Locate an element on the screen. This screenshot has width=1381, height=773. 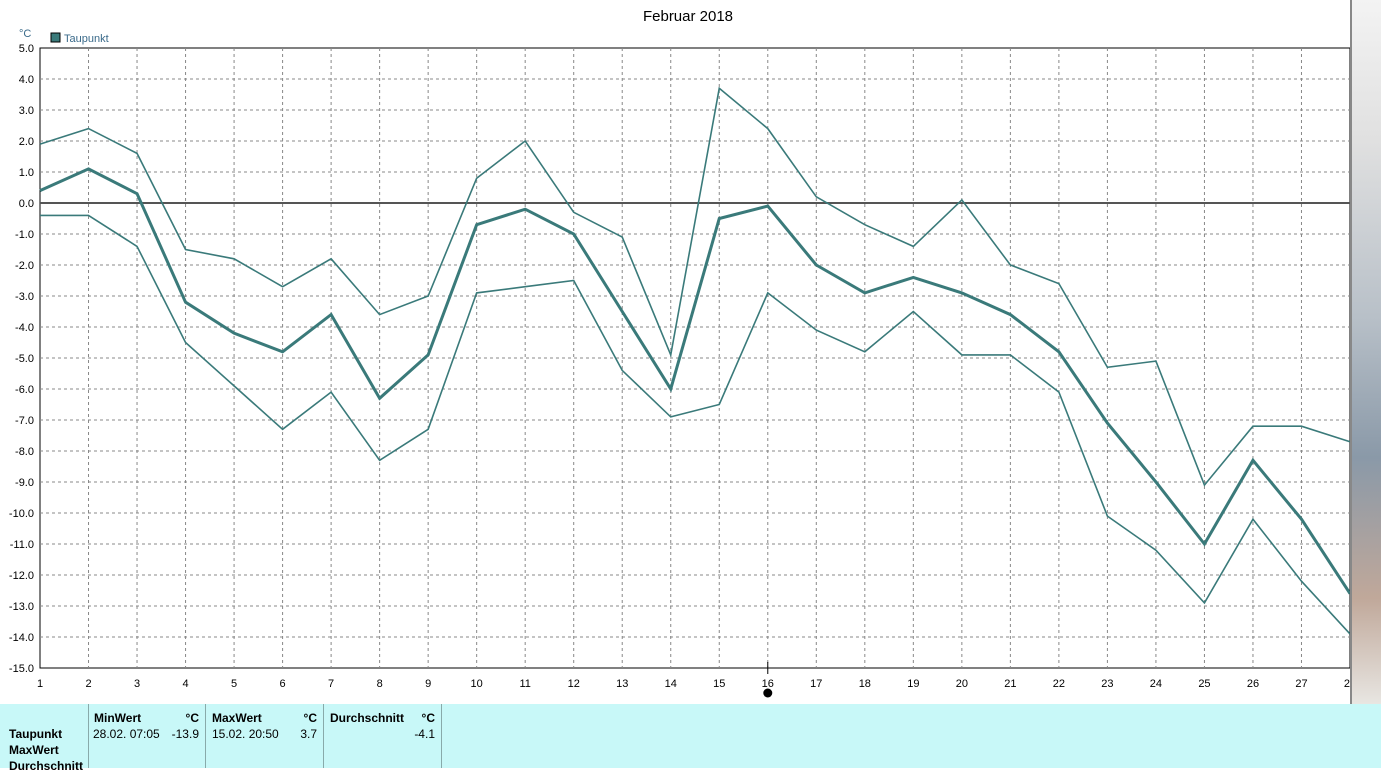
row-label-durchschnitt: Durchschnitt is located at coordinates (46, 766).